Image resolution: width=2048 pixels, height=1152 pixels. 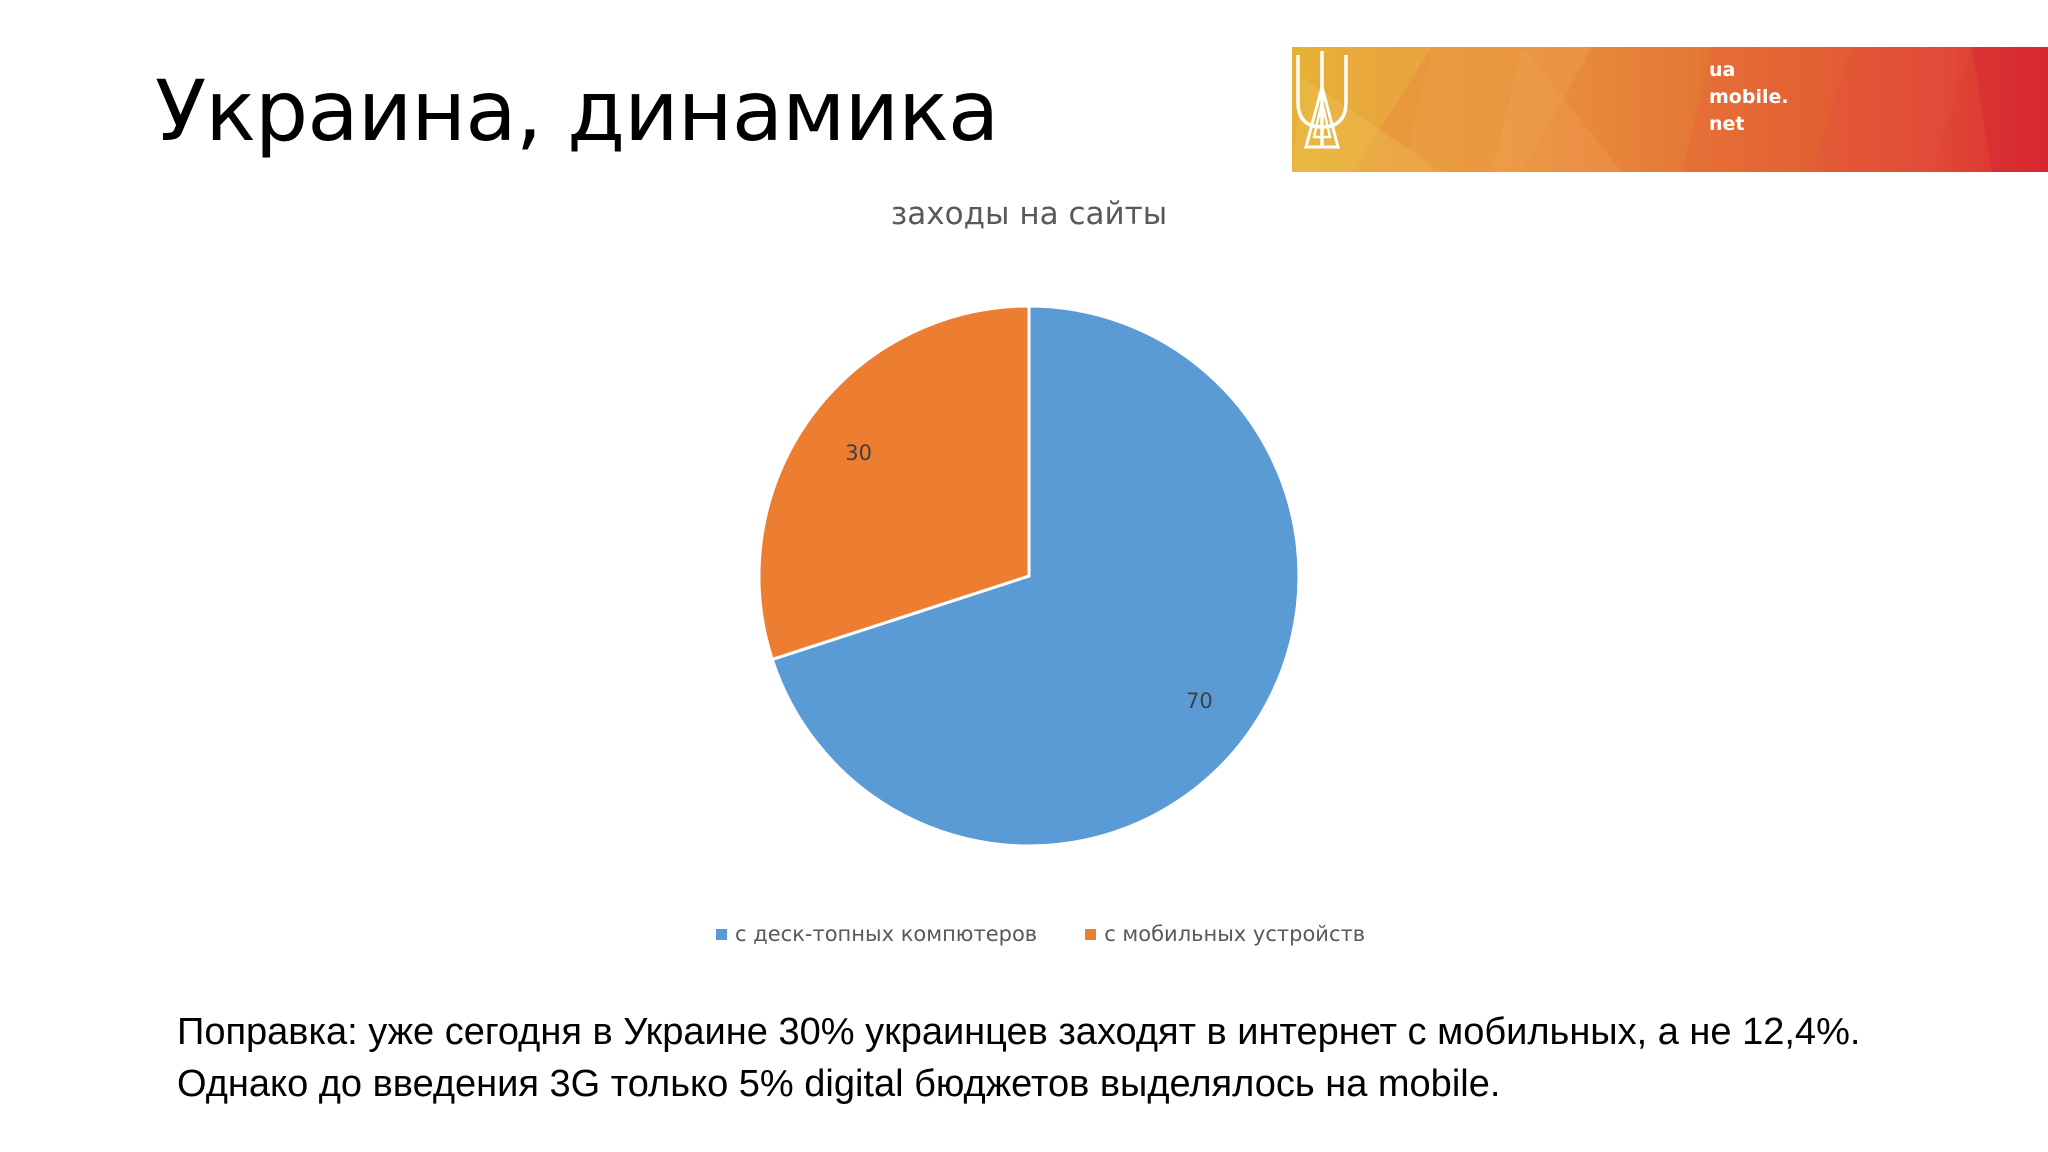 What do you see at coordinates (577, 111) in the screenshot?
I see `slide-title: Украина, динамика` at bounding box center [577, 111].